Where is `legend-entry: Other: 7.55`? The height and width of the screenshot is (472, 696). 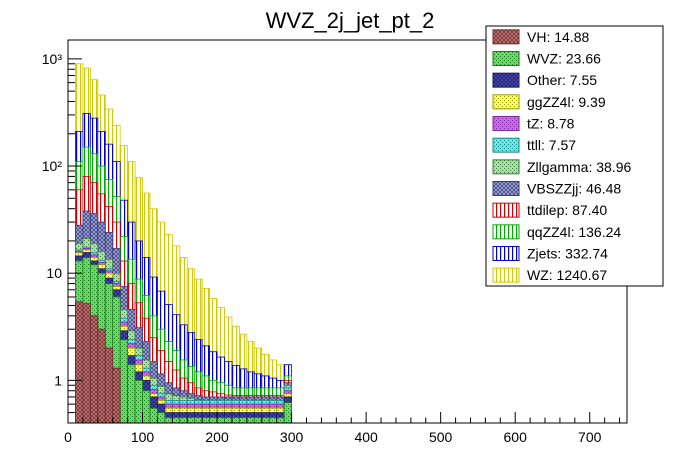
legend-entry: Other: 7.55 is located at coordinates (562, 80).